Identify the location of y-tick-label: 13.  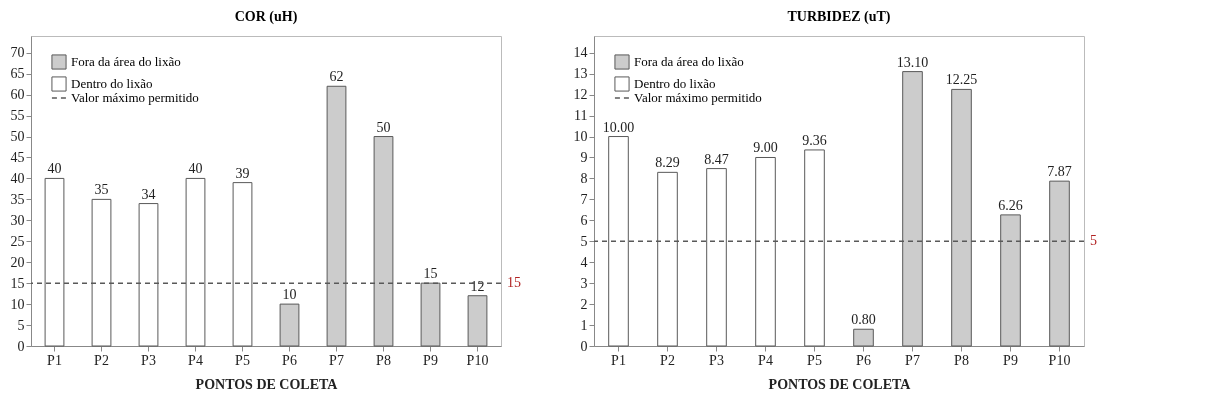
(580, 74).